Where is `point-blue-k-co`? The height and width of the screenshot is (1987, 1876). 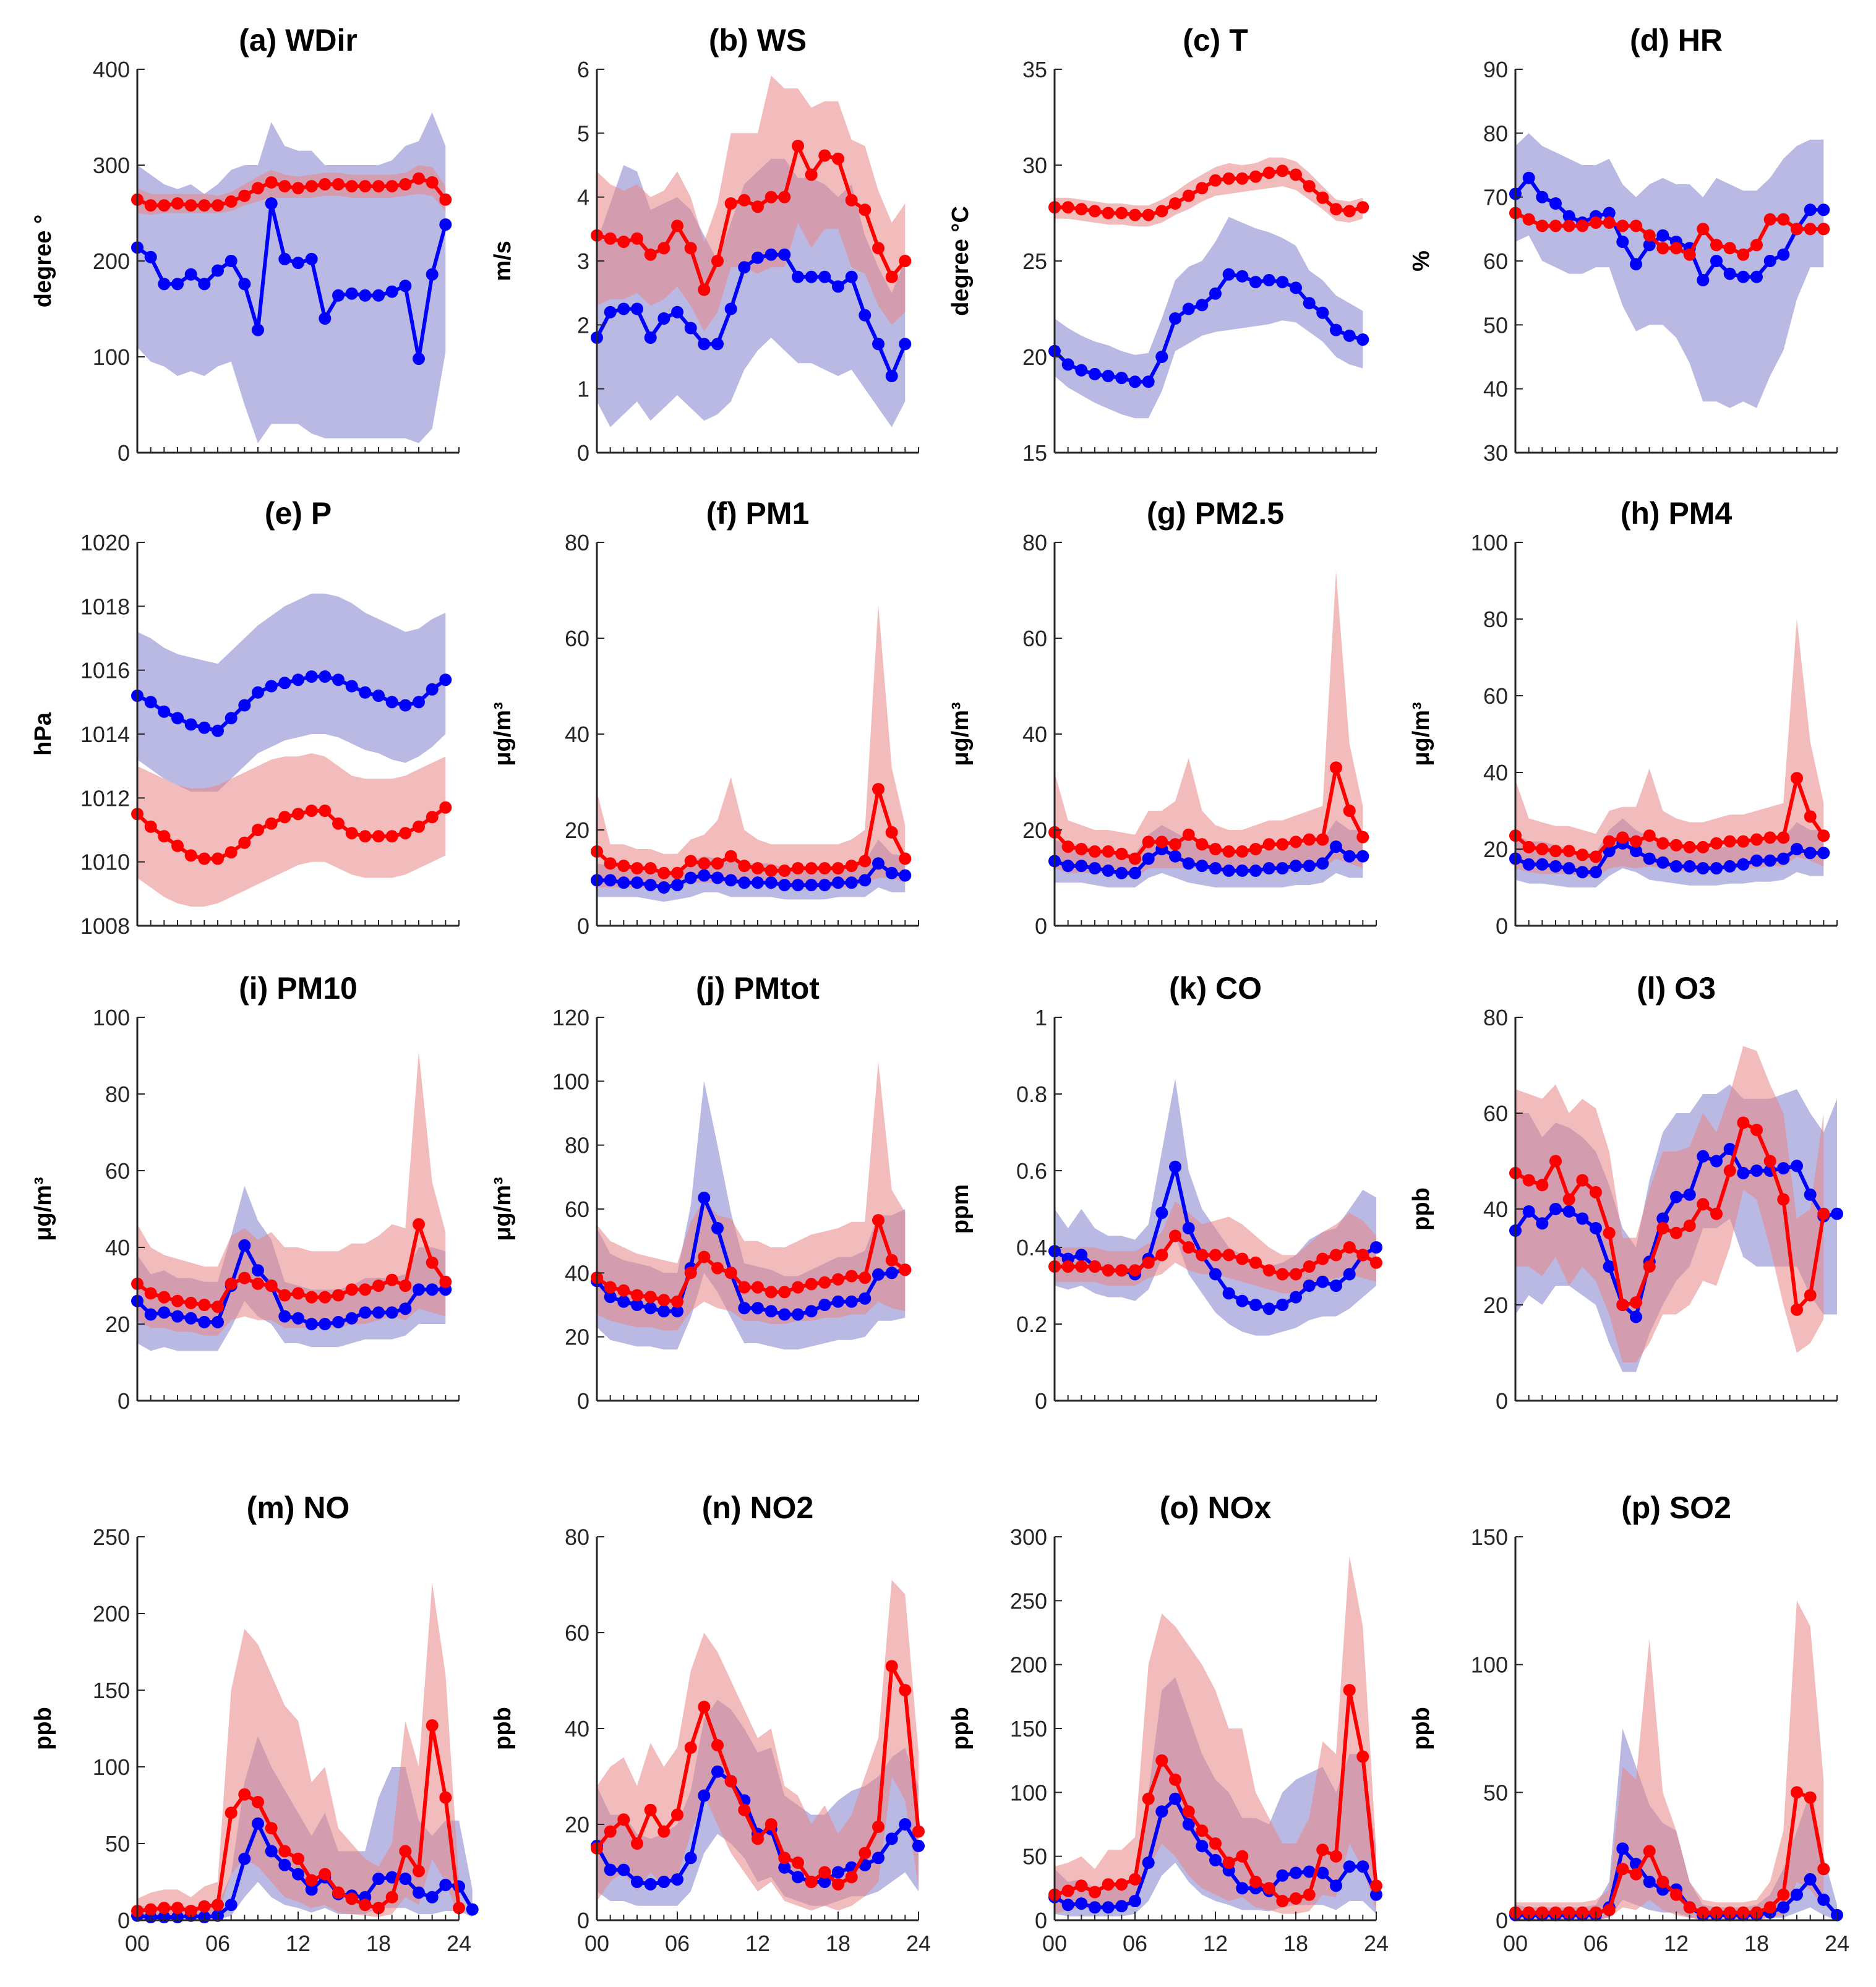
point-blue-k-co is located at coordinates (1255, 1305).